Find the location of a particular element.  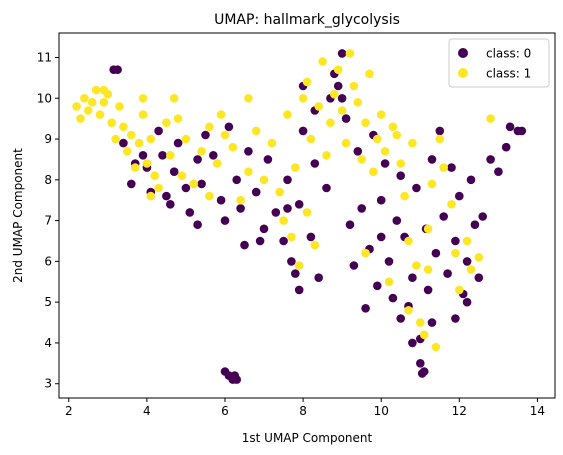

x-tick-label: 10 is located at coordinates (381, 411).